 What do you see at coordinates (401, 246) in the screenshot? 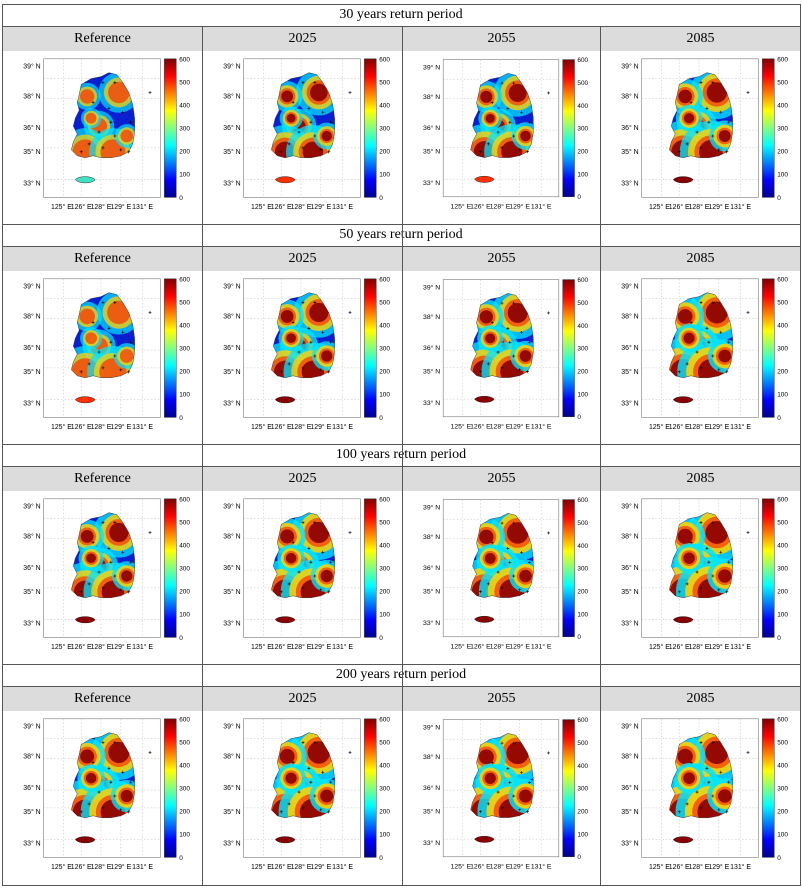
I see `section-title-rule` at bounding box center [401, 246].